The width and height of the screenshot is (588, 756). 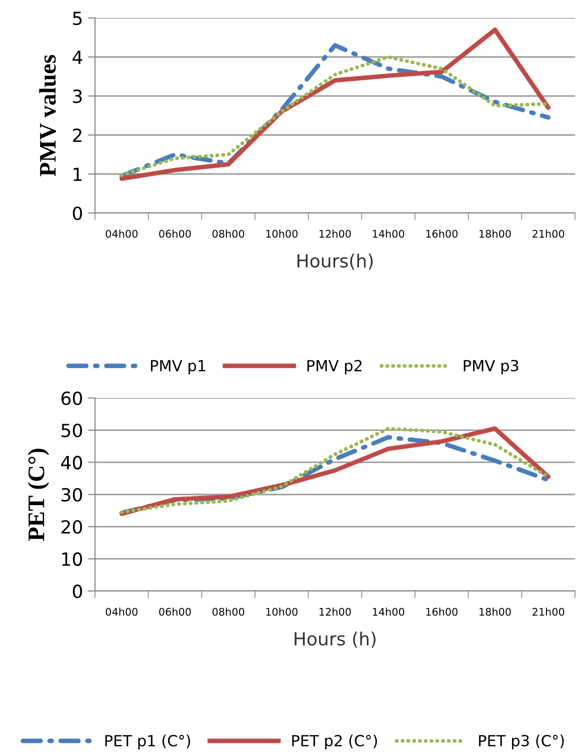 I want to click on y-tick-label: 30, so click(x=72, y=495).